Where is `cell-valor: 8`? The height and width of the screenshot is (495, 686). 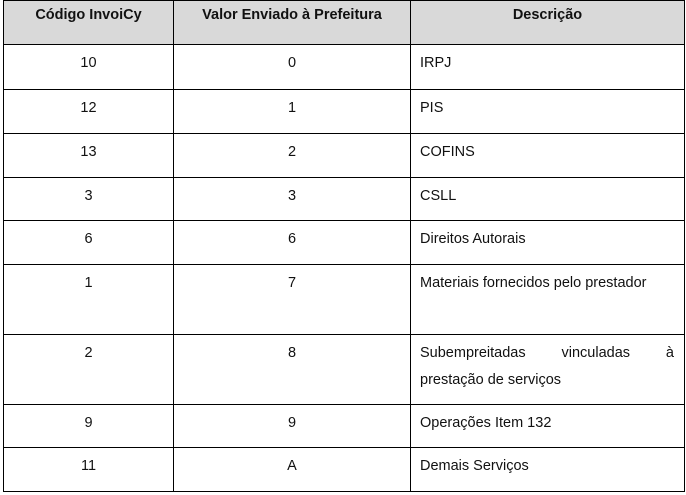
cell-valor: 8 is located at coordinates (292, 369).